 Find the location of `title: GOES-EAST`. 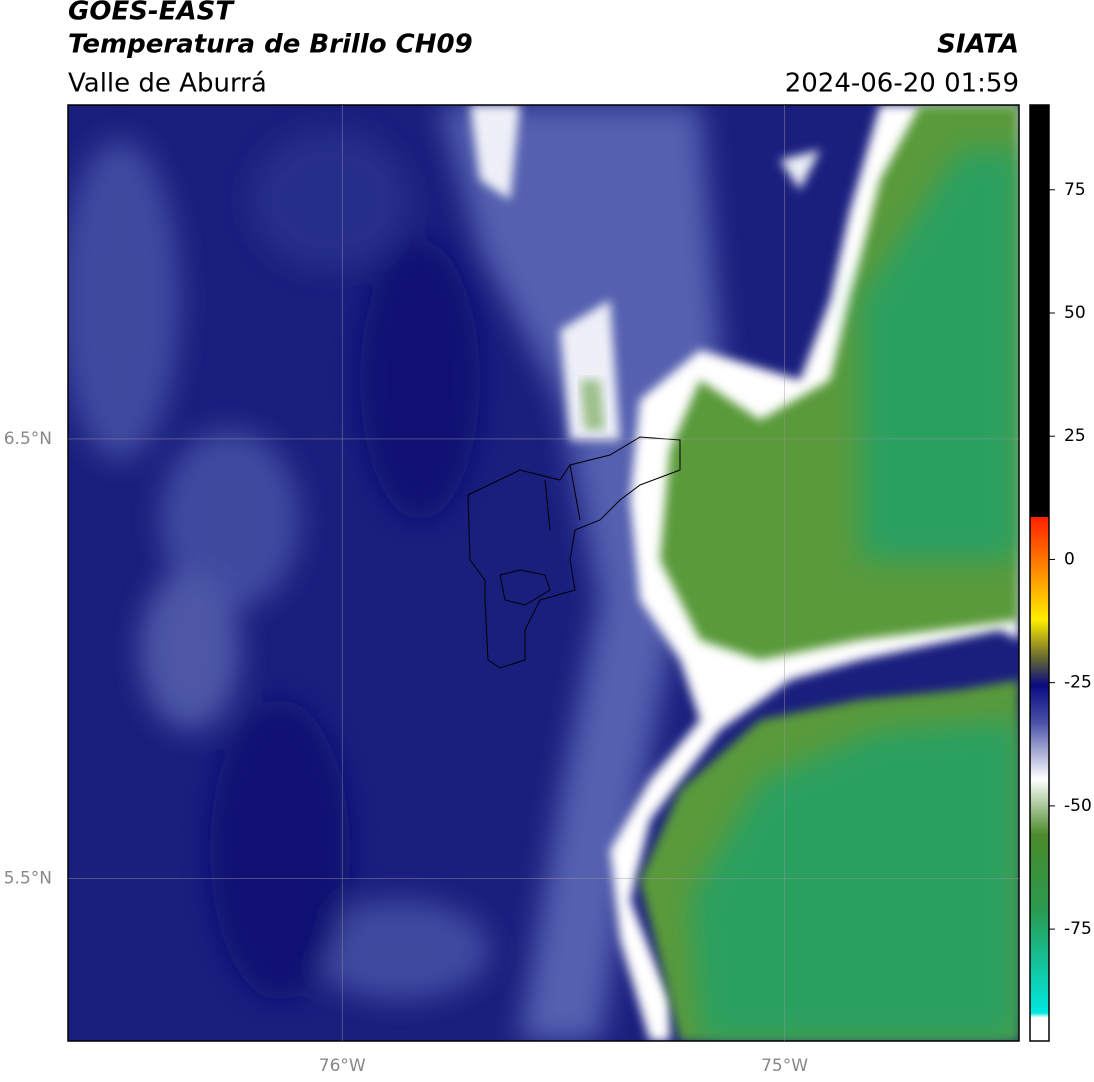

title: GOES-EAST is located at coordinates (151, 13).